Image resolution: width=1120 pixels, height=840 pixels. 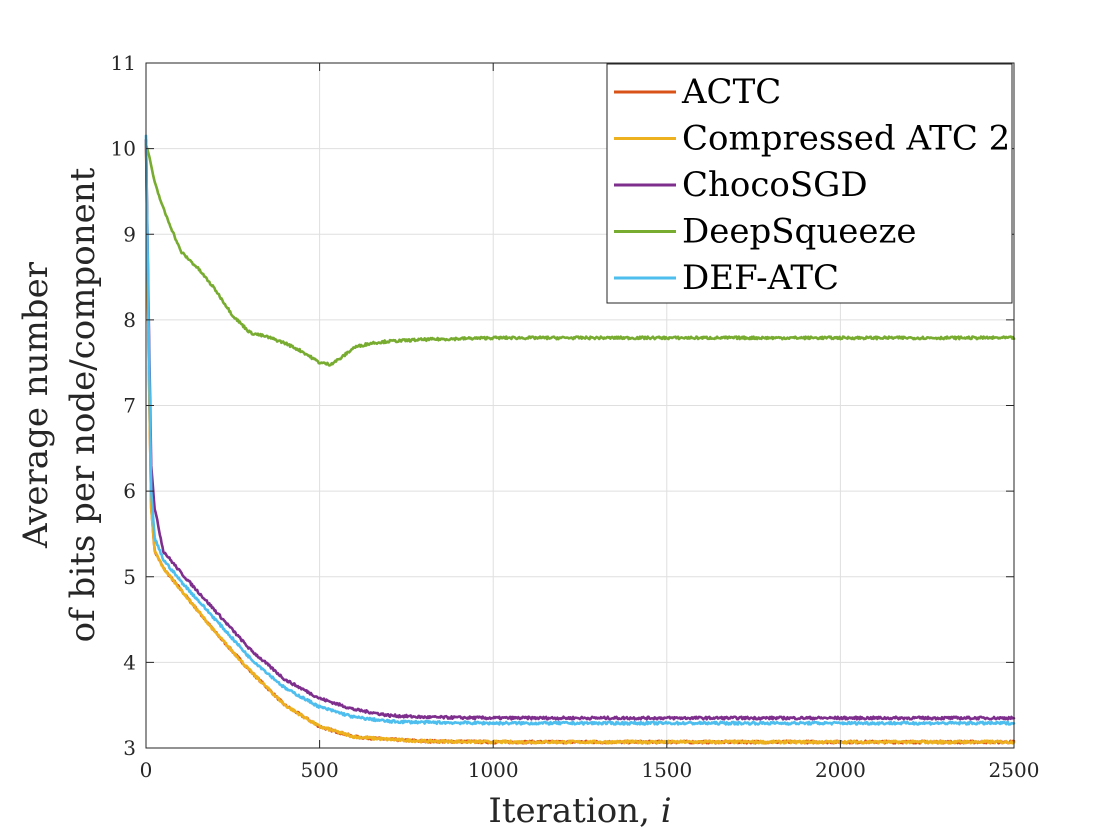 What do you see at coordinates (129, 406) in the screenshot?
I see `y-tick-label: 7` at bounding box center [129, 406].